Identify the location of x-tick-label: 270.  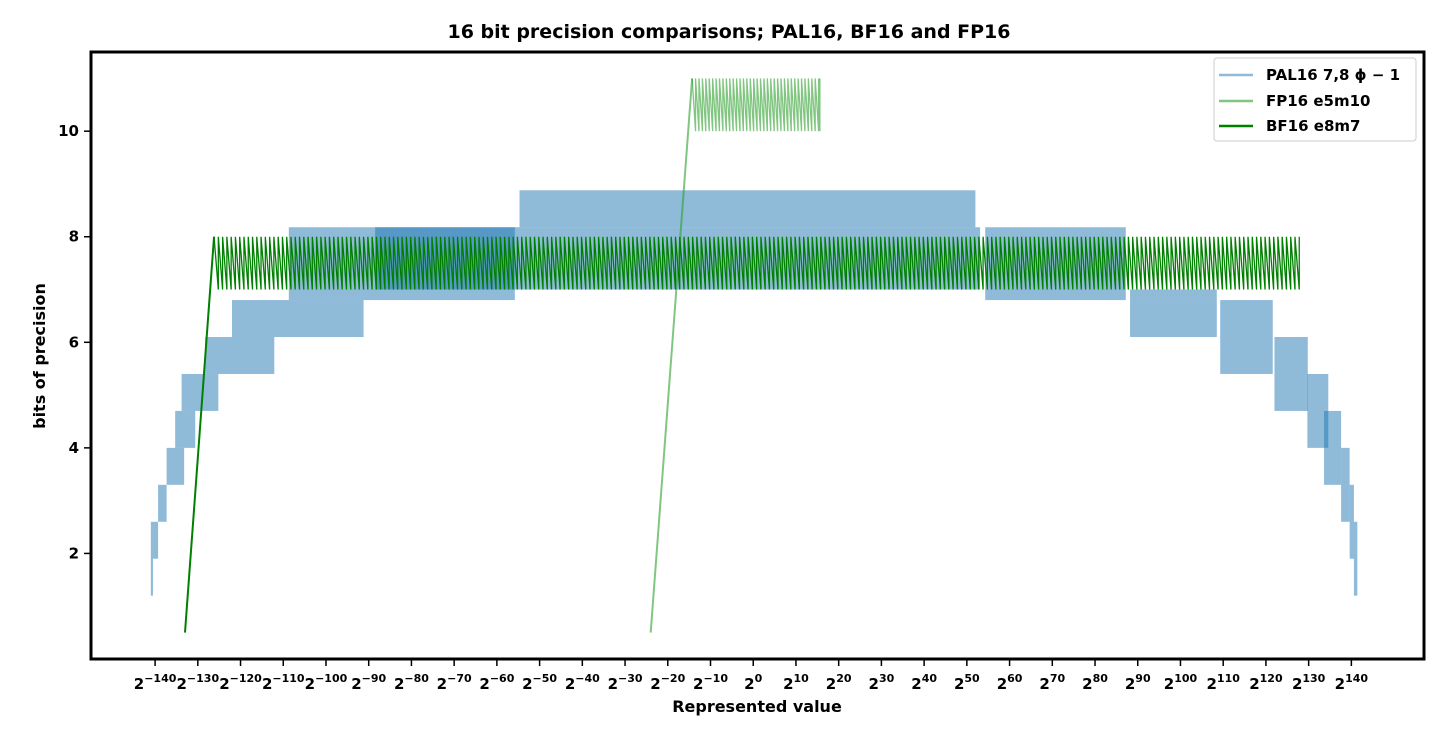
(1052, 682).